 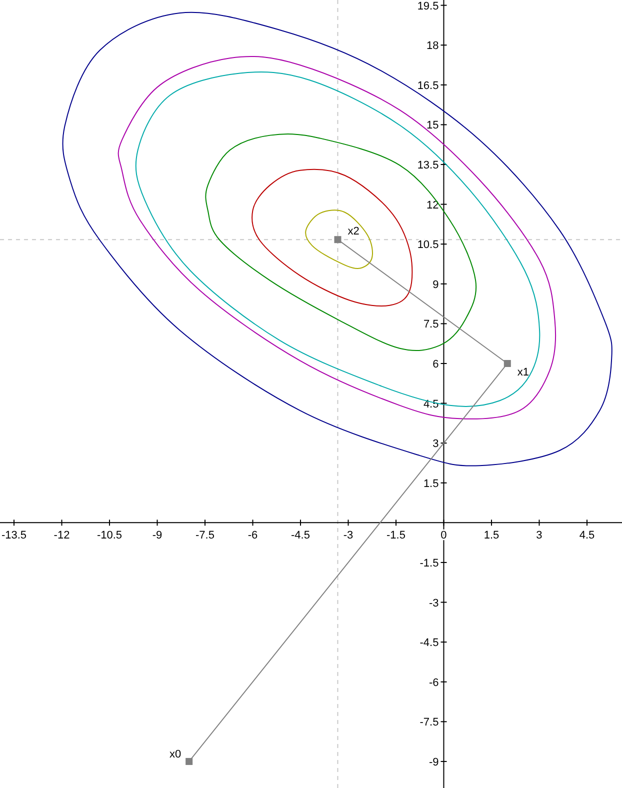 What do you see at coordinates (62, 536) in the screenshot?
I see `x-tick-label: -12` at bounding box center [62, 536].